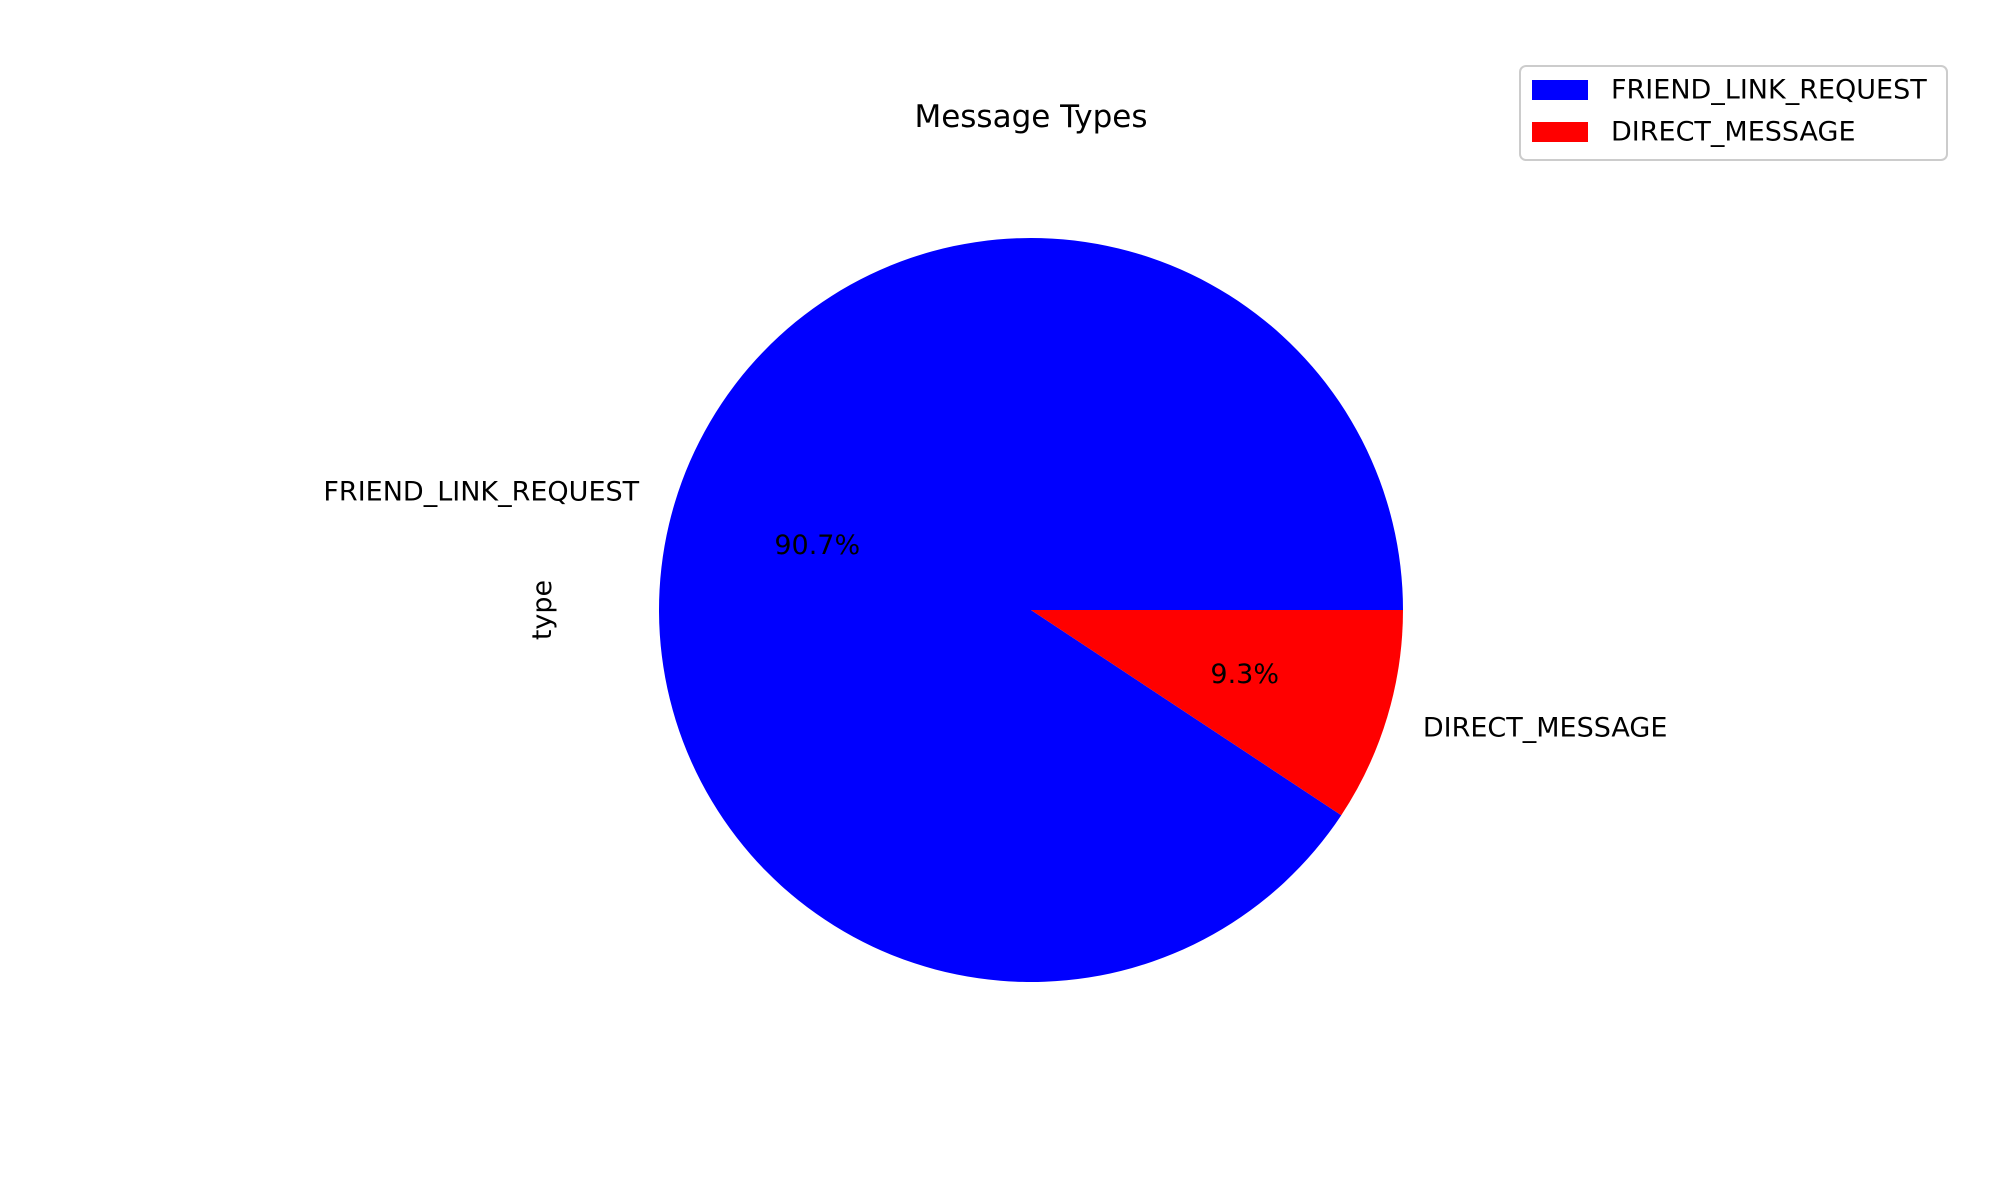  What do you see at coordinates (1244, 674) in the screenshot?
I see `slice-percent-label: 9.3%` at bounding box center [1244, 674].